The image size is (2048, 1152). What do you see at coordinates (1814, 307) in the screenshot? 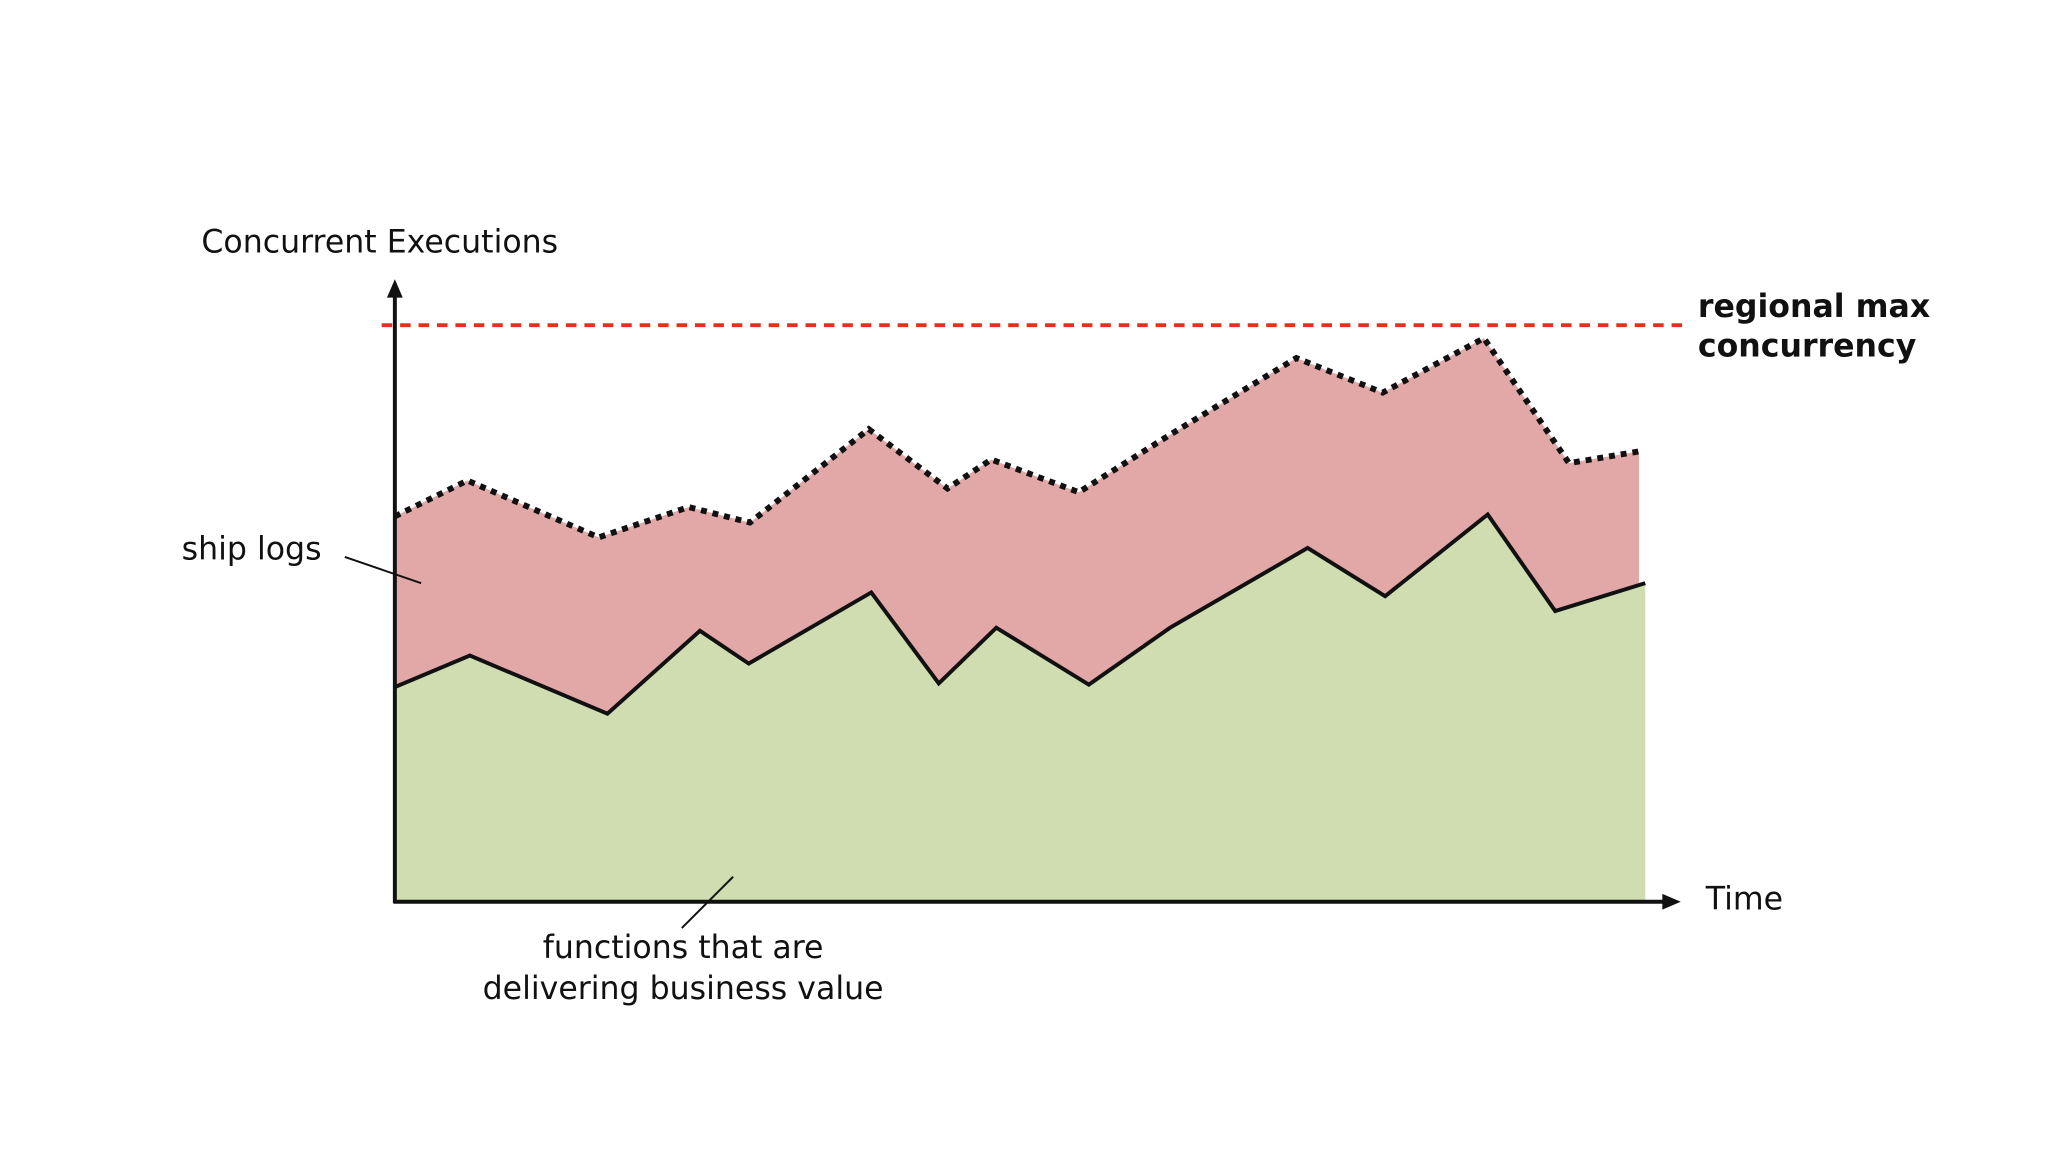
I see `threshold-label: regional max` at bounding box center [1814, 307].